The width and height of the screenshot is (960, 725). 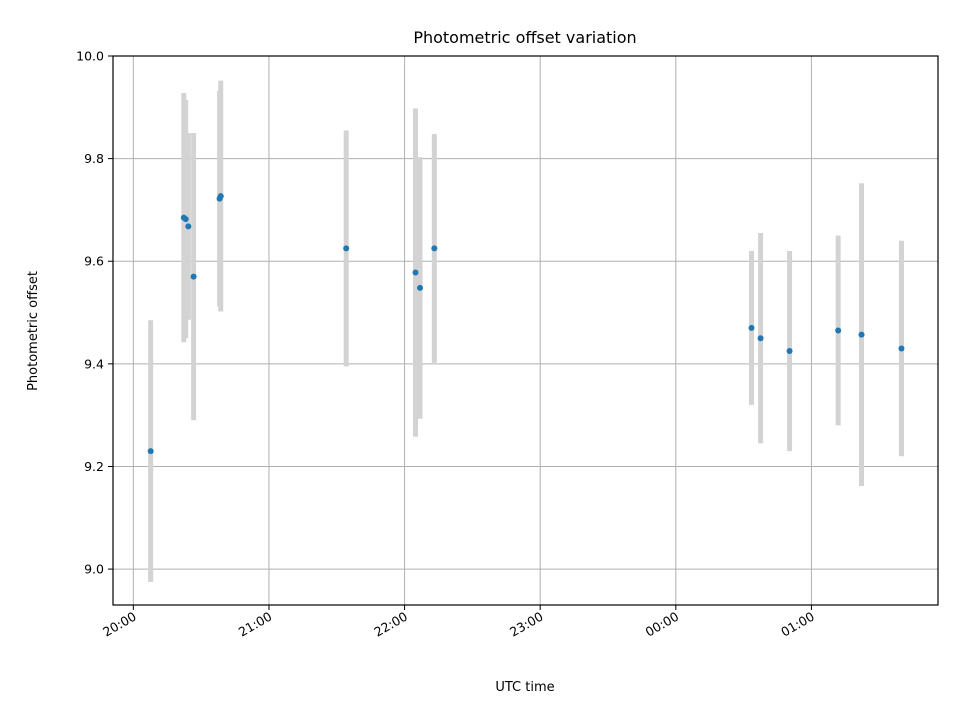 I want to click on y-tick-label: 10.0, so click(x=90, y=56).